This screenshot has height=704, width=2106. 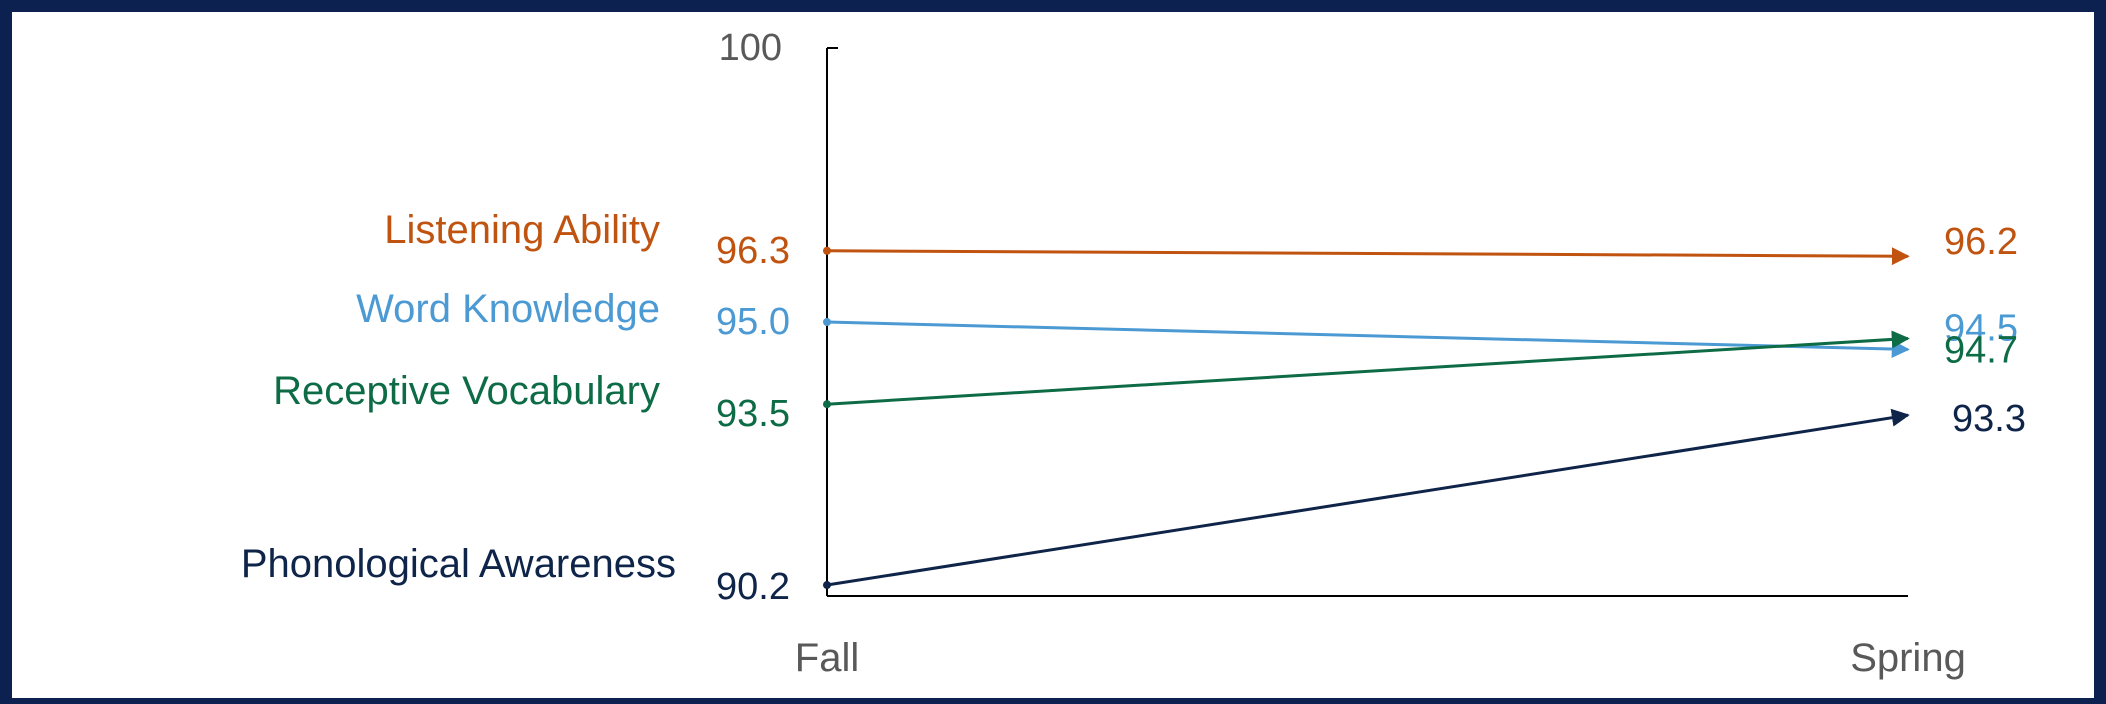 What do you see at coordinates (1981, 328) in the screenshot?
I see `data-label-spring-word-knowledge: 94.5` at bounding box center [1981, 328].